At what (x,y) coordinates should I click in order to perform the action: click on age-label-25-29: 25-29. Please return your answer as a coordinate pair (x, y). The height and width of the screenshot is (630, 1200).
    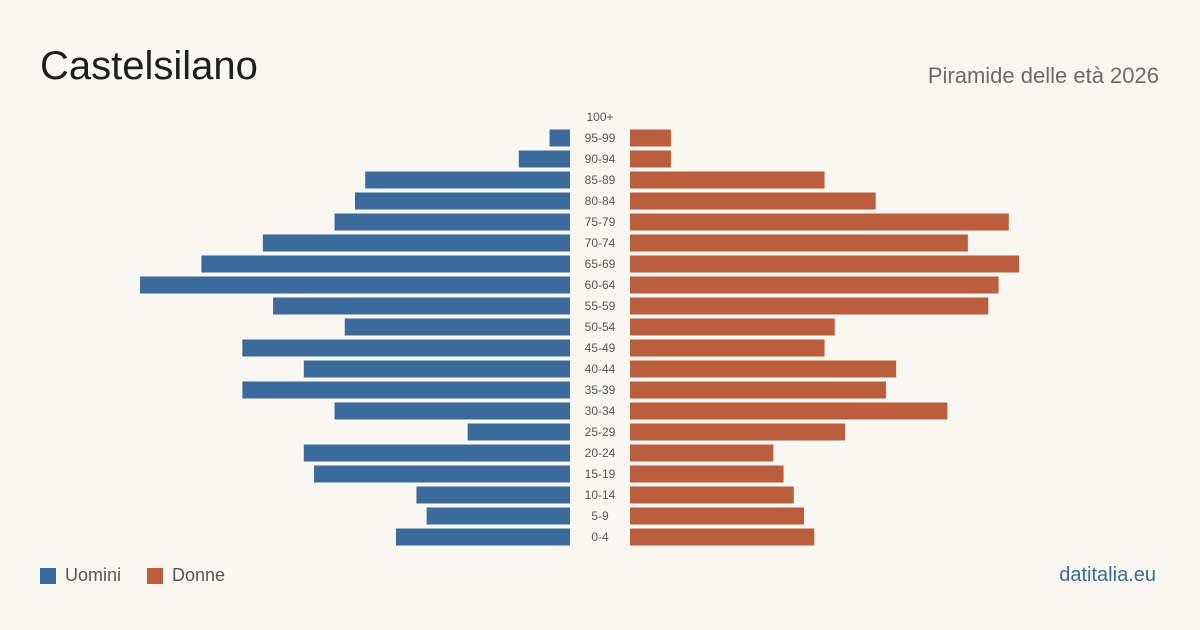
    Looking at the image, I should click on (600, 432).